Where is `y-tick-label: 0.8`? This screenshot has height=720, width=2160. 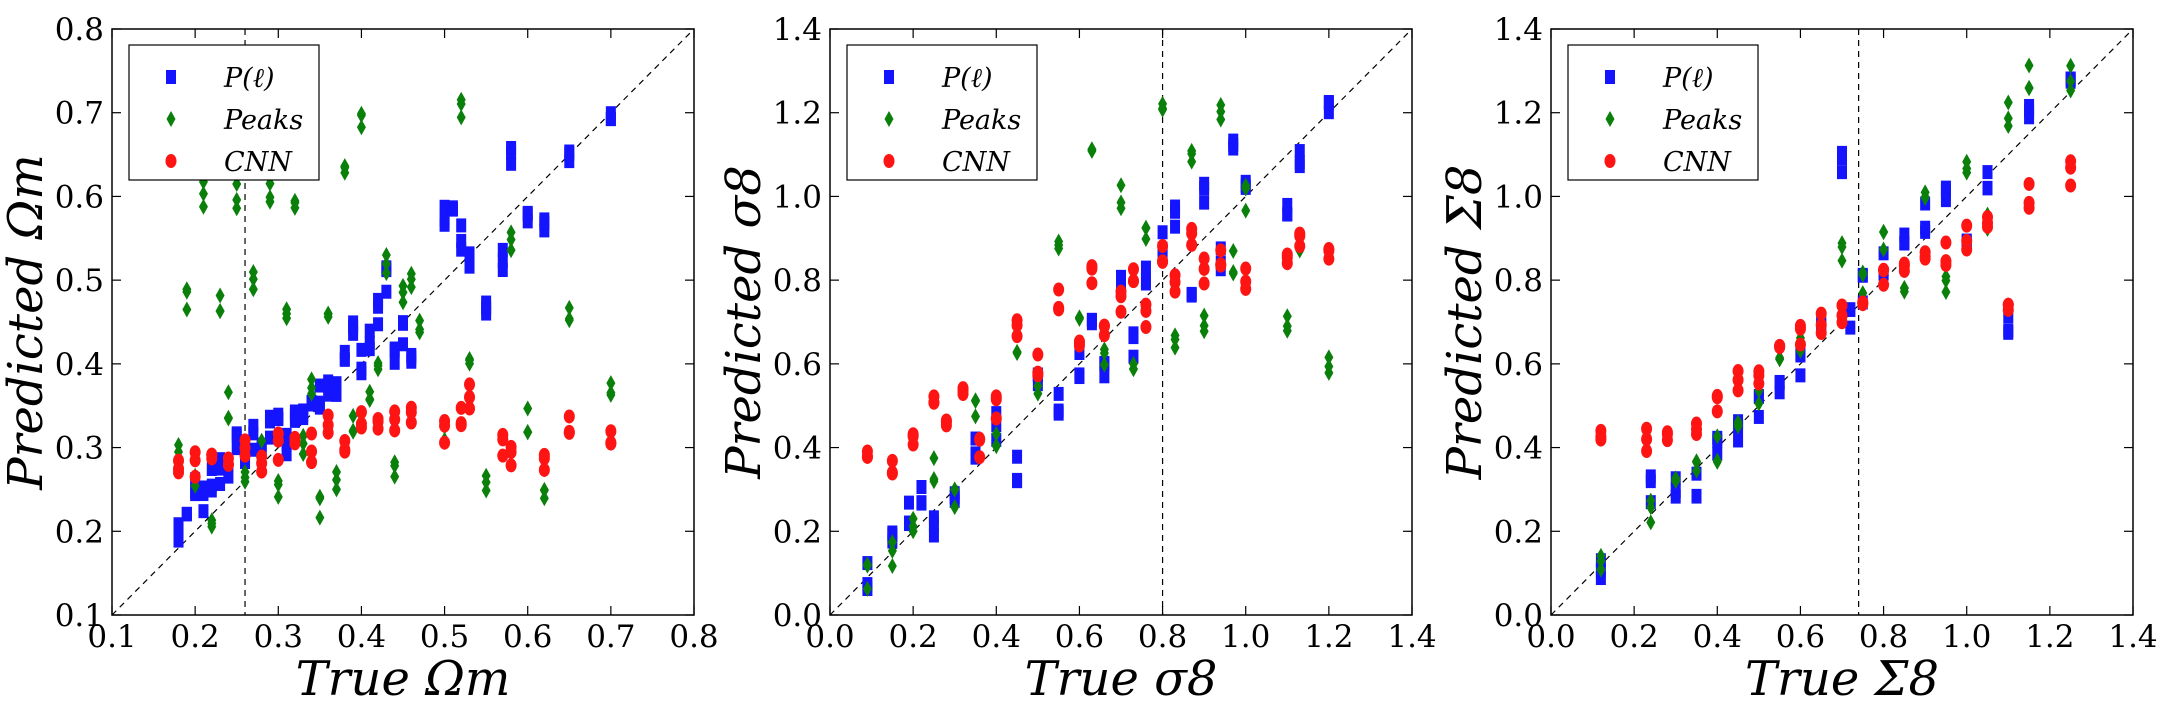 y-tick-label: 0.8 is located at coordinates (79, 30).